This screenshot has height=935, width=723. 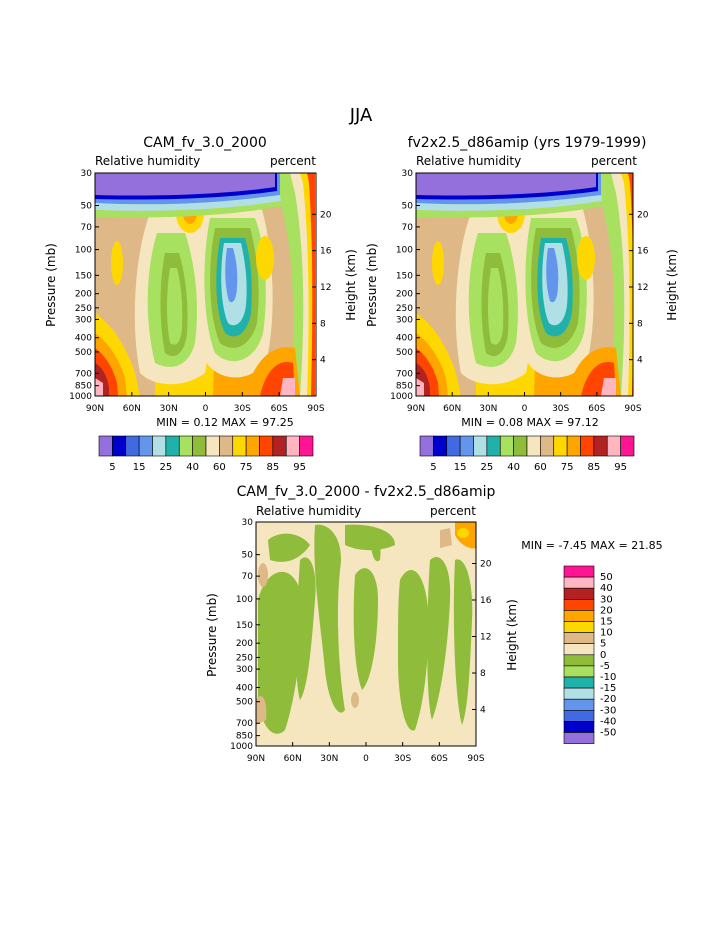 I want to click on colorbar-label: 25, so click(x=166, y=467).